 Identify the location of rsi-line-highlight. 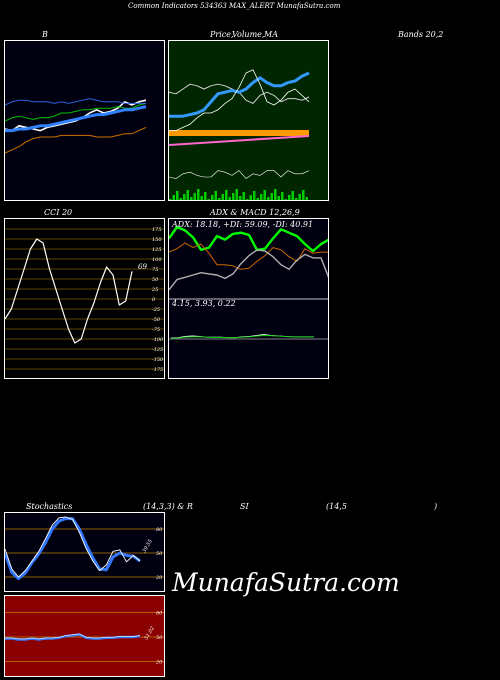
(73, 636).